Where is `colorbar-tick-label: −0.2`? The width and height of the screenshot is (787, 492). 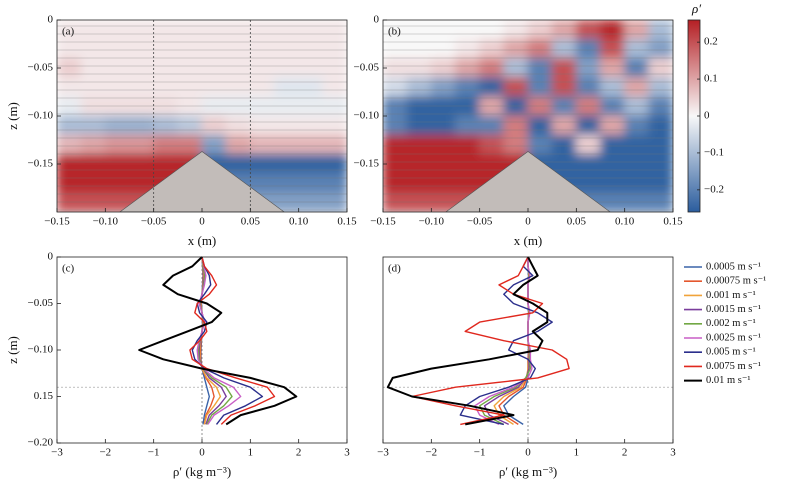
colorbar-tick-label: −0.2 is located at coordinates (714, 189).